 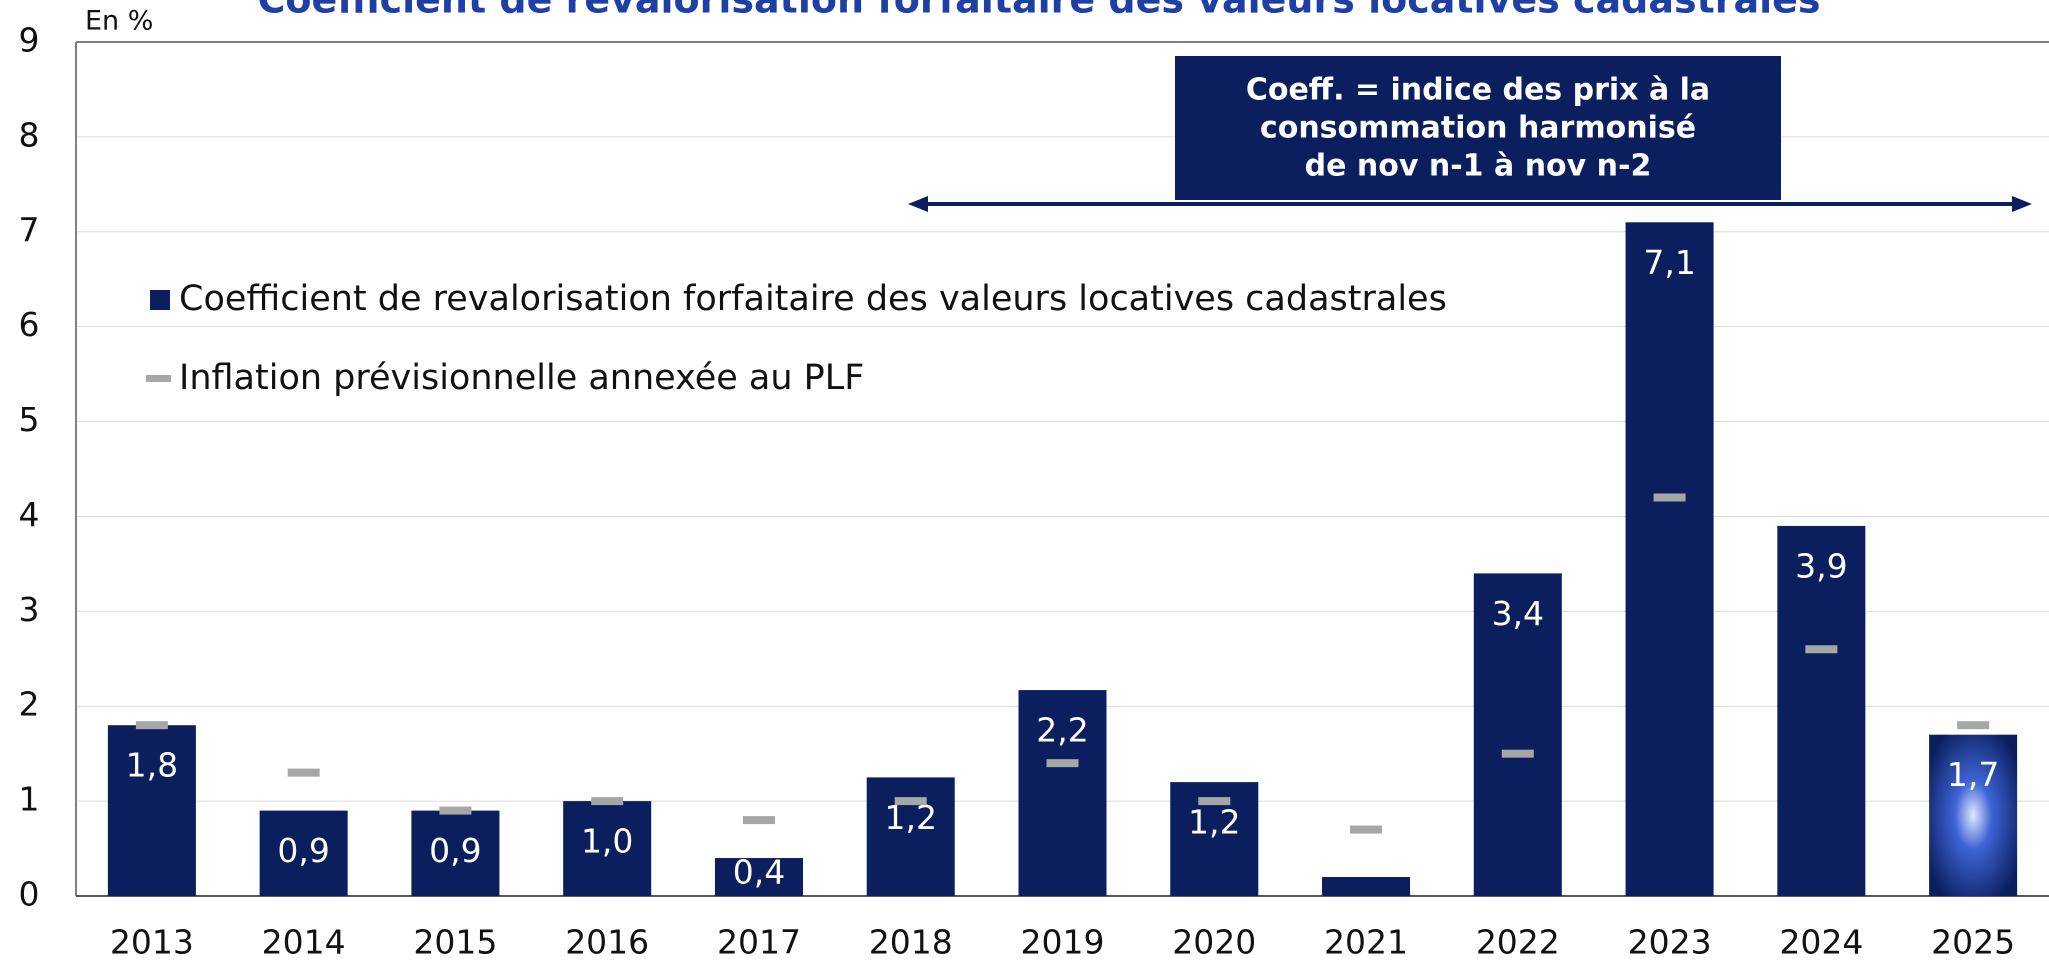 What do you see at coordinates (607, 941) in the screenshot?
I see `x-tick-label: 2016` at bounding box center [607, 941].